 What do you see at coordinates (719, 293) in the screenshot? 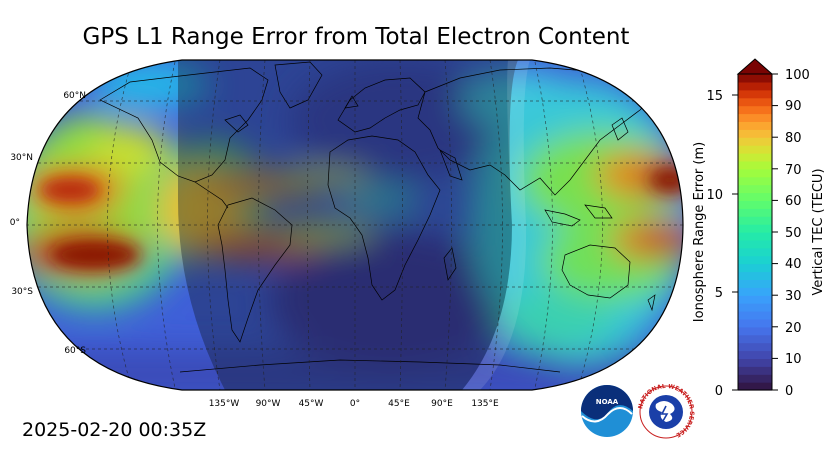
I see `range-tick-5: 5` at bounding box center [719, 293].